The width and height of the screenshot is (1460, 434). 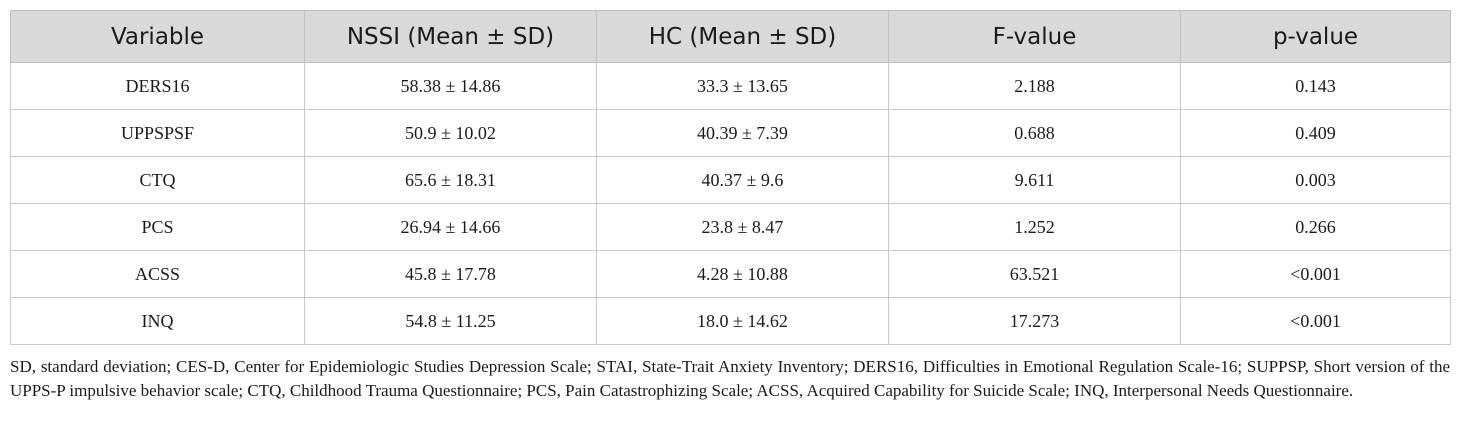 What do you see at coordinates (450, 86) in the screenshot?
I see `cell-nssi: 58.38 ± 14.86` at bounding box center [450, 86].